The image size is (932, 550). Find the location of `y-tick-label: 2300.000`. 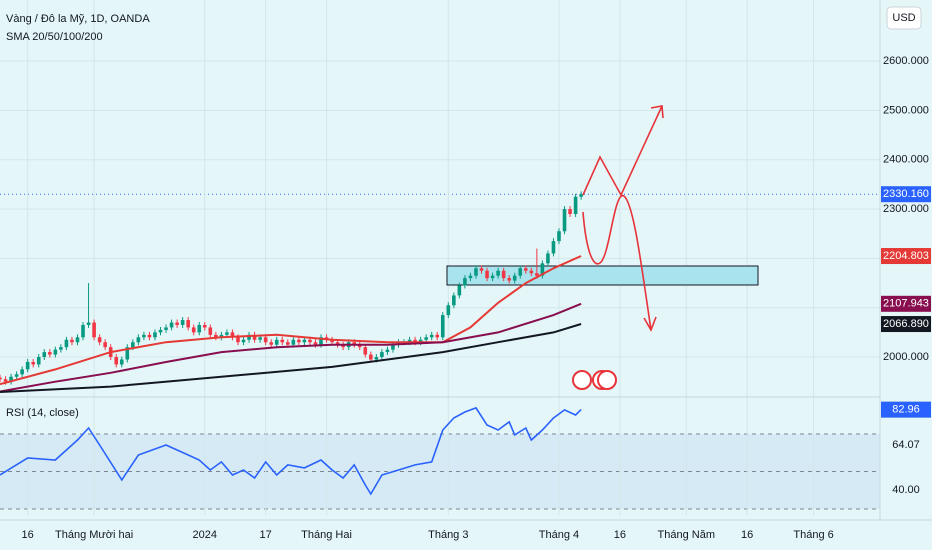

y-tick-label: 2300.000 is located at coordinates (906, 209).